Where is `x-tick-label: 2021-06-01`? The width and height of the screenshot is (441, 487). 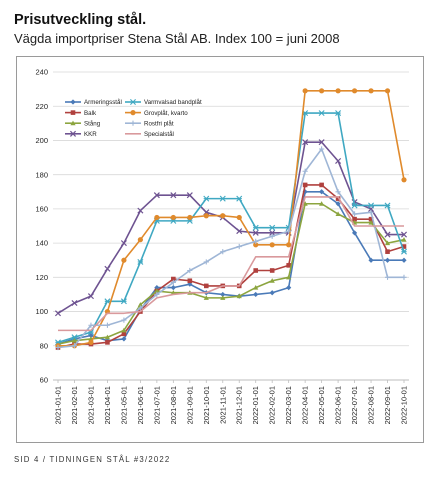
x-tick-label: 2021-06-01 is located at coordinates (140, 405).